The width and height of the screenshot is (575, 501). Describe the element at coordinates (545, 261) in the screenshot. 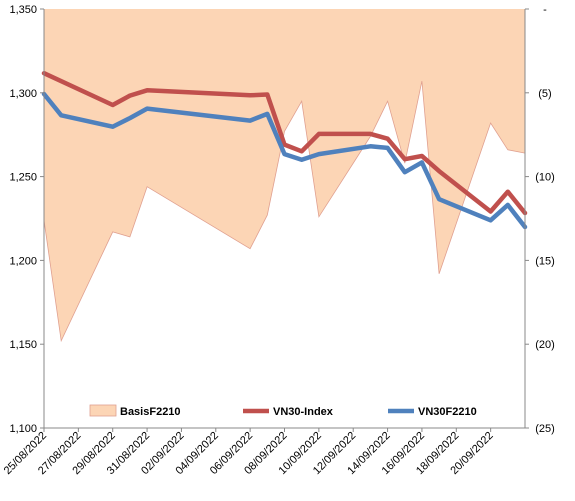

I see `right-tick-label: (15)` at that location.